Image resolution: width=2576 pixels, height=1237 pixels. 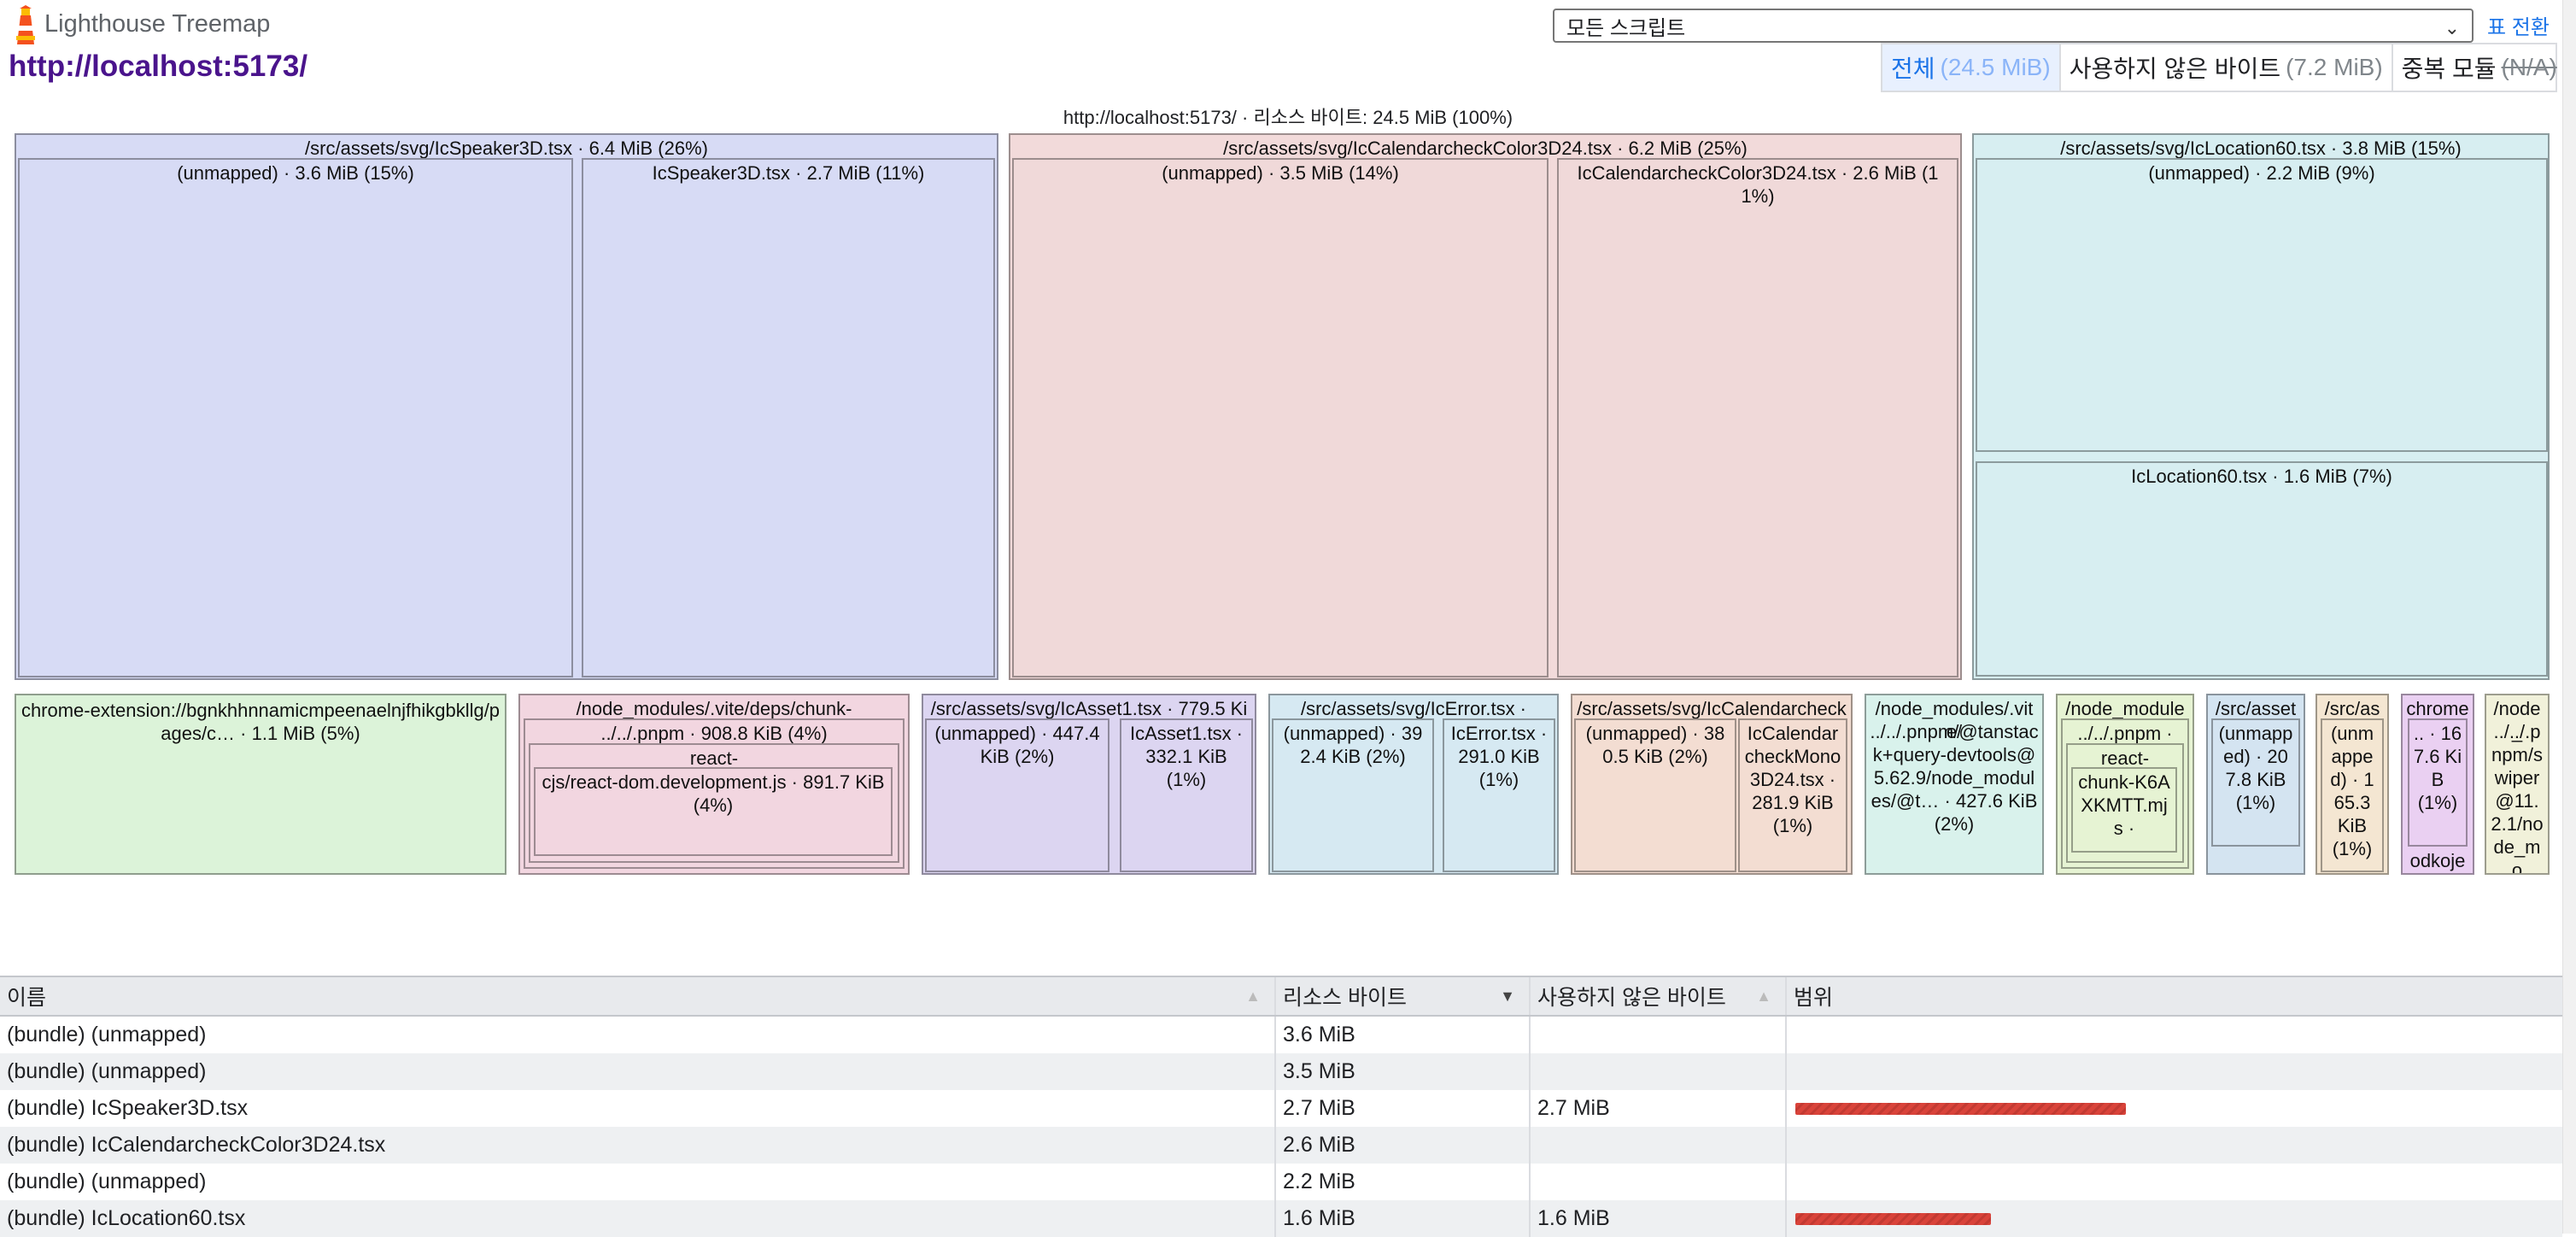 I want to click on mode-unused-value: (7.2 MiB), so click(x=2334, y=67).